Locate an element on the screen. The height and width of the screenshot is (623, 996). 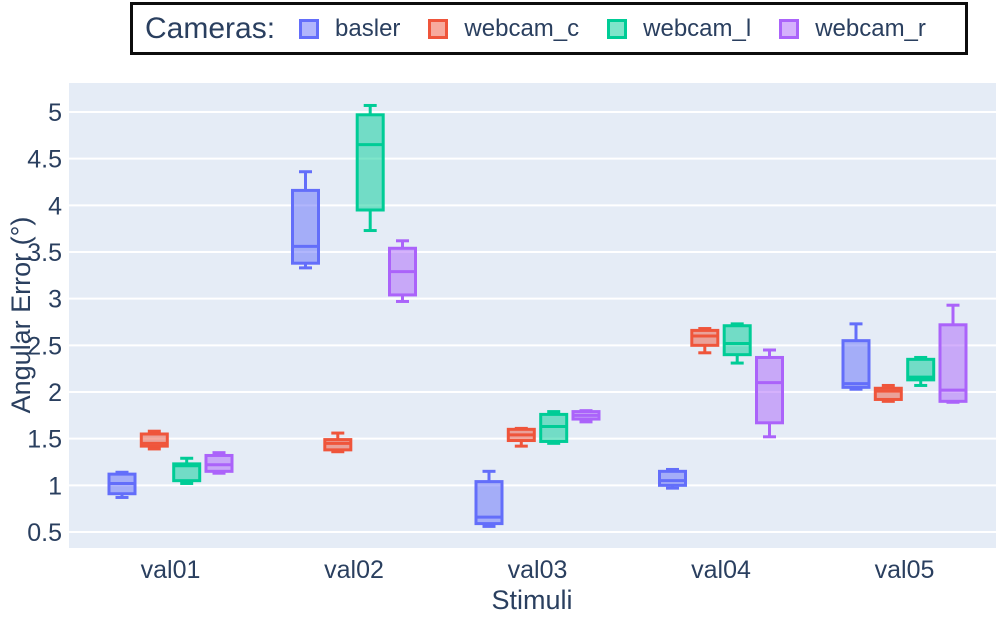
y-tick-label: 4 is located at coordinates (55, 206).